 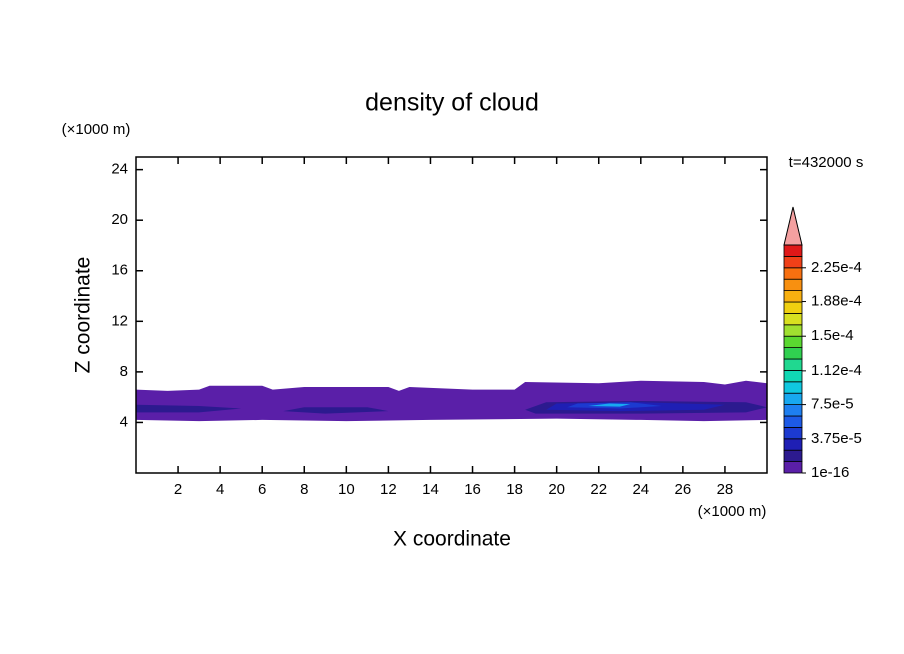 What do you see at coordinates (836, 370) in the screenshot?
I see `colorbar-tick-label: 1.12e-4` at bounding box center [836, 370].